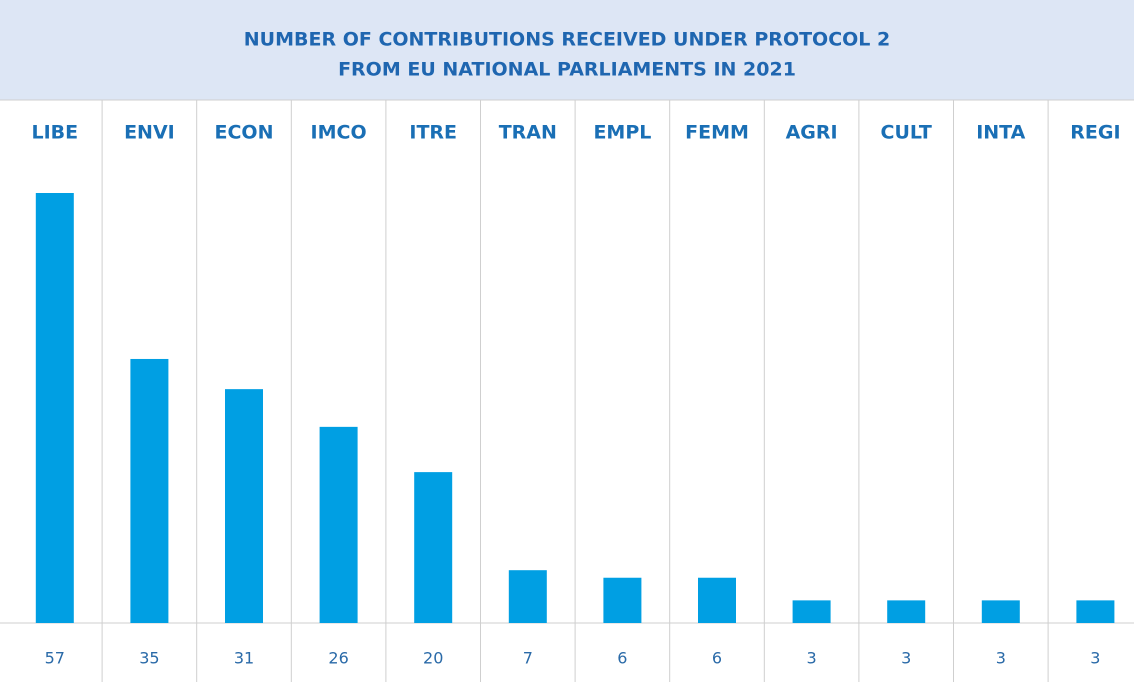  Describe the element at coordinates (339, 133) in the screenshot. I see `category-label: IMCO` at that location.